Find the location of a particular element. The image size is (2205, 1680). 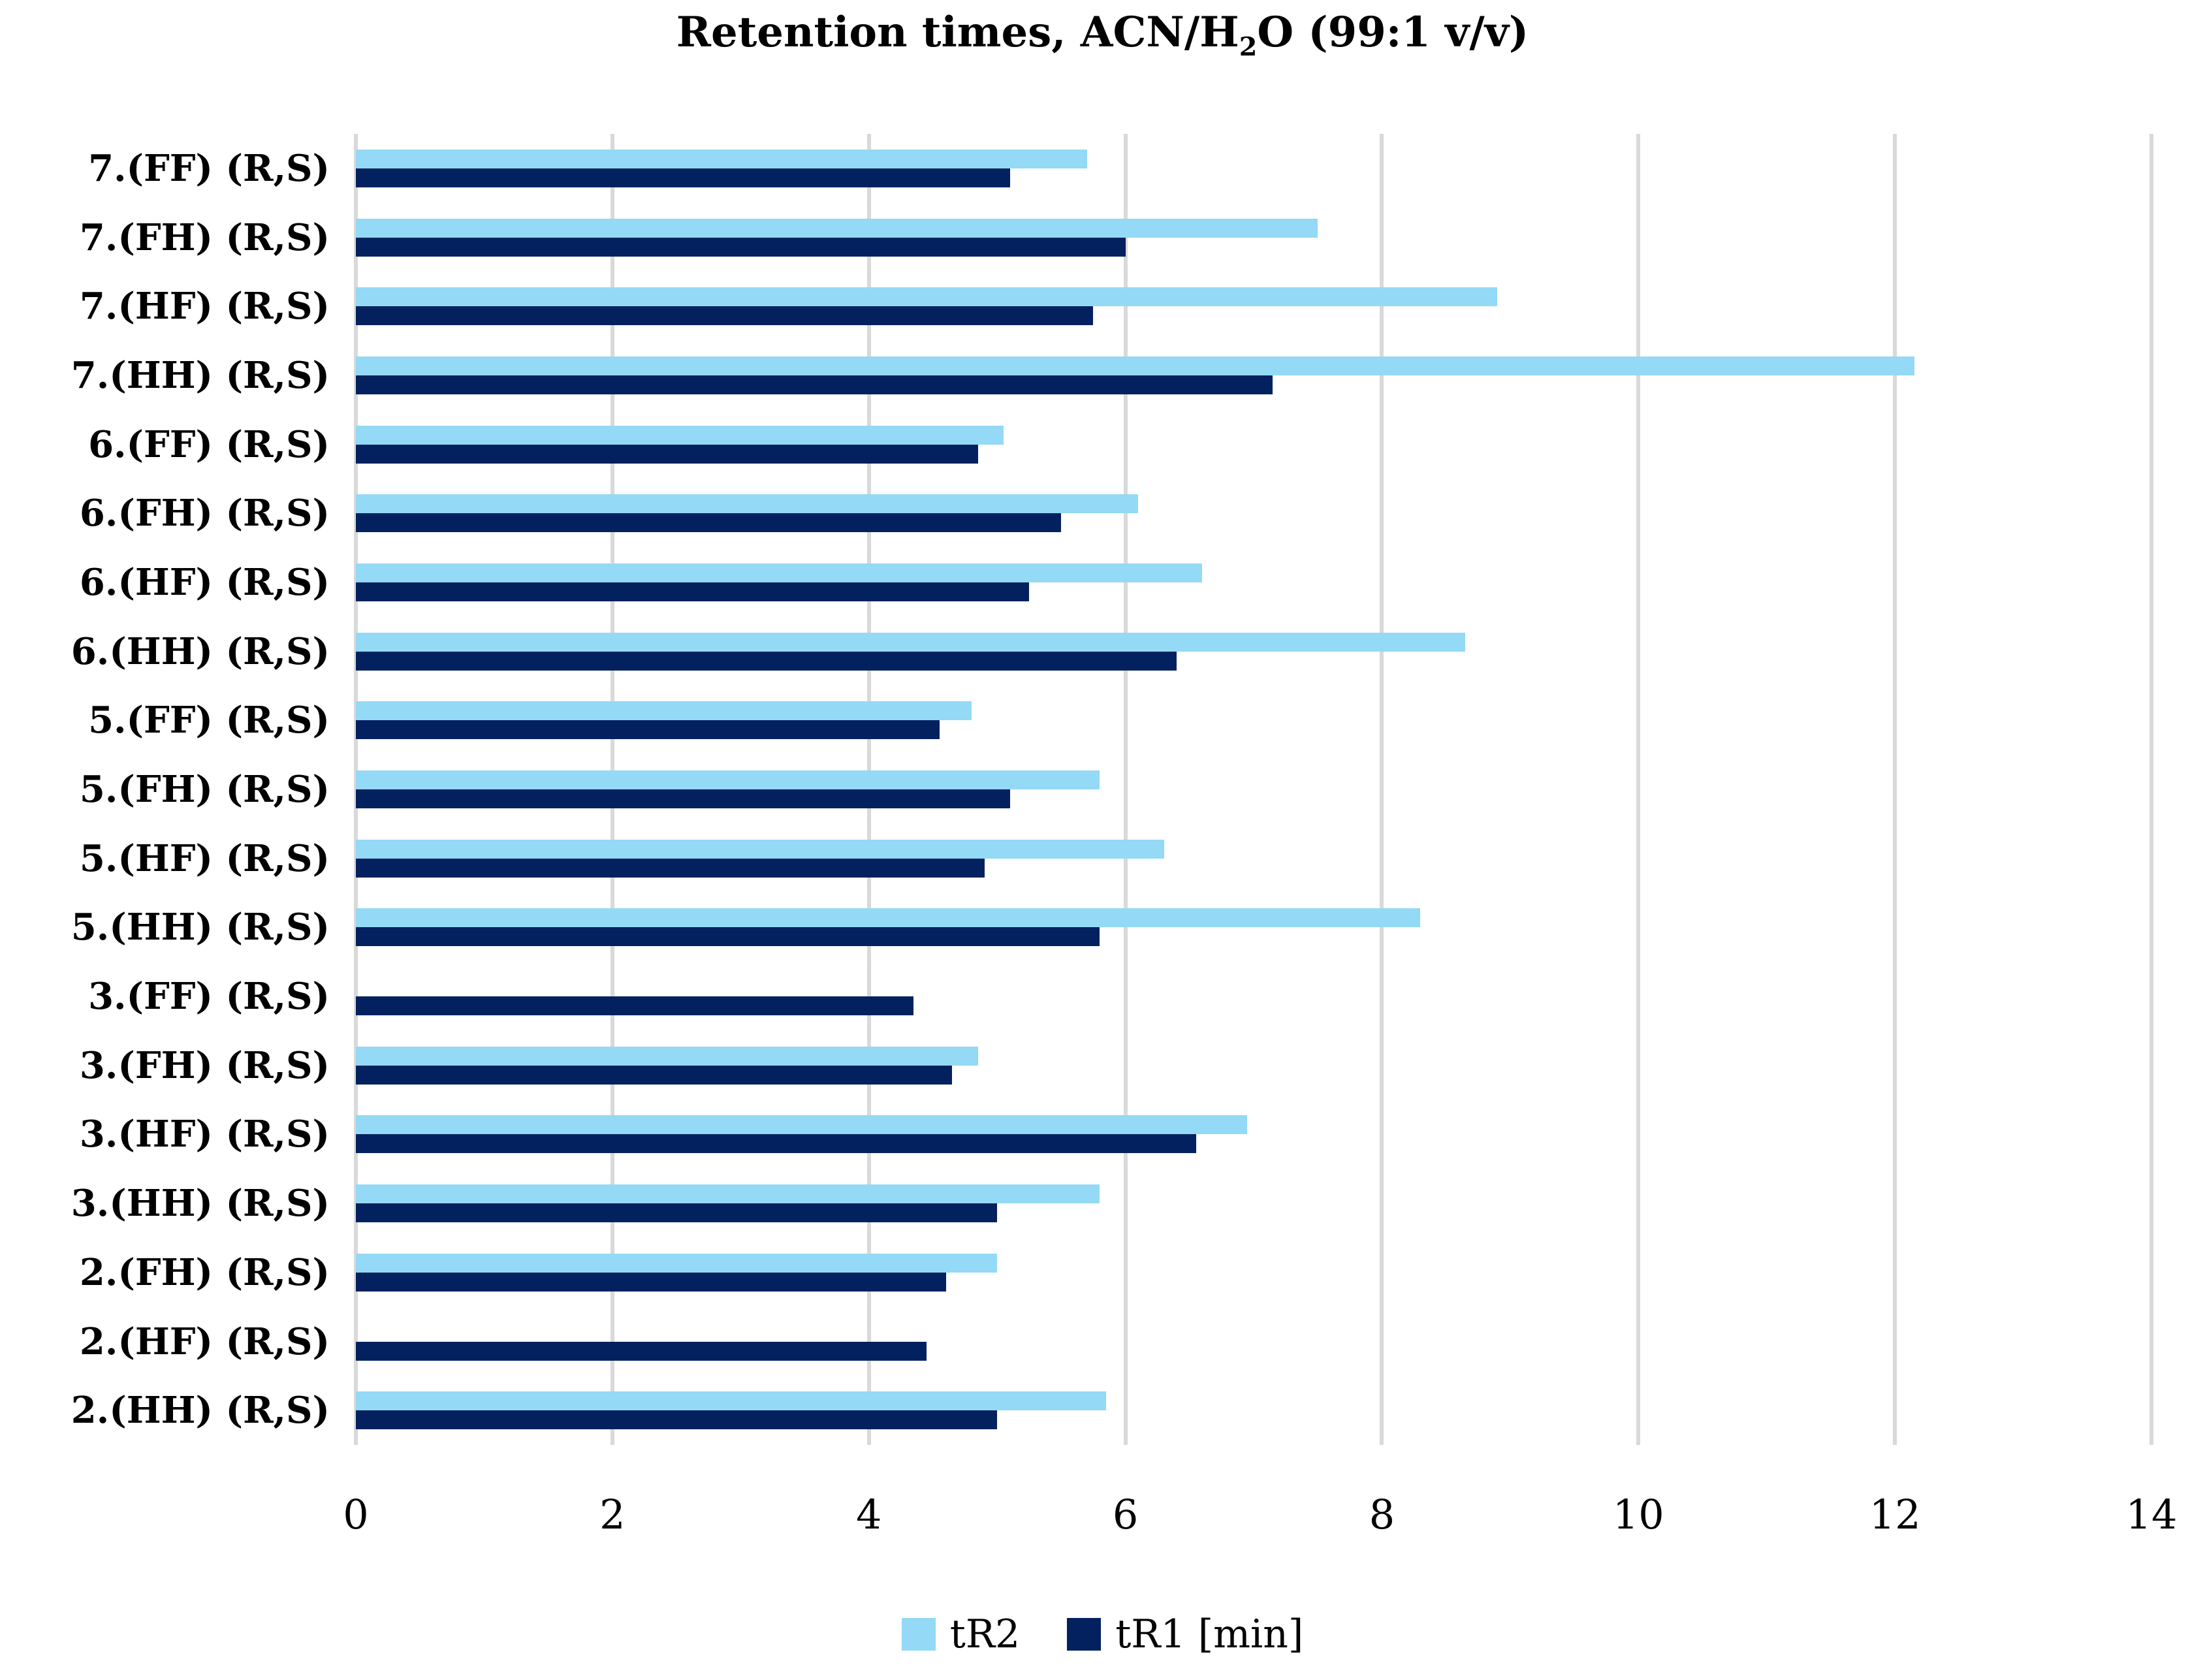

bar-tR1-2.(HH) (R,S) is located at coordinates (677, 1420).